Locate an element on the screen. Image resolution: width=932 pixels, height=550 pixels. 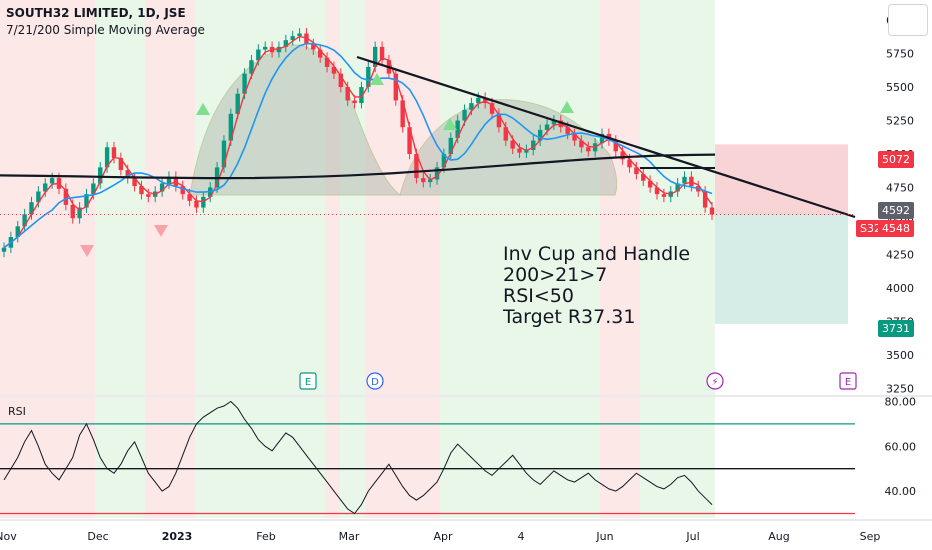
sma-200-line is located at coordinates (358, 166).